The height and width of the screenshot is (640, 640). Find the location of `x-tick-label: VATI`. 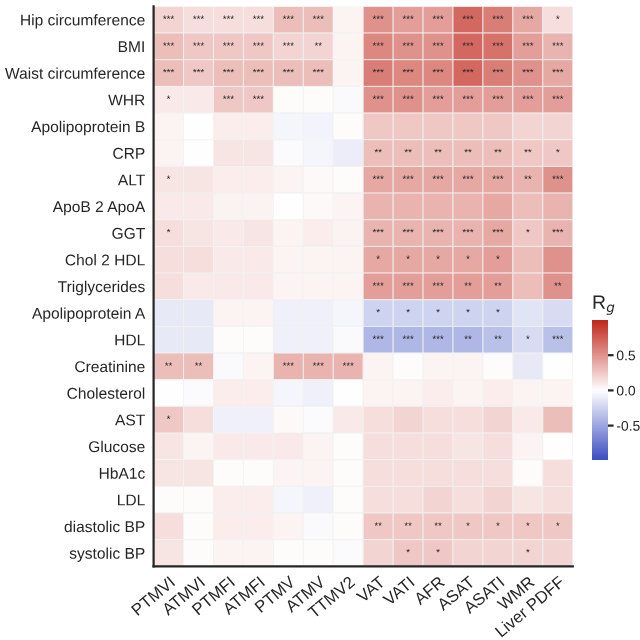

x-tick-label: VATI is located at coordinates (398, 591).